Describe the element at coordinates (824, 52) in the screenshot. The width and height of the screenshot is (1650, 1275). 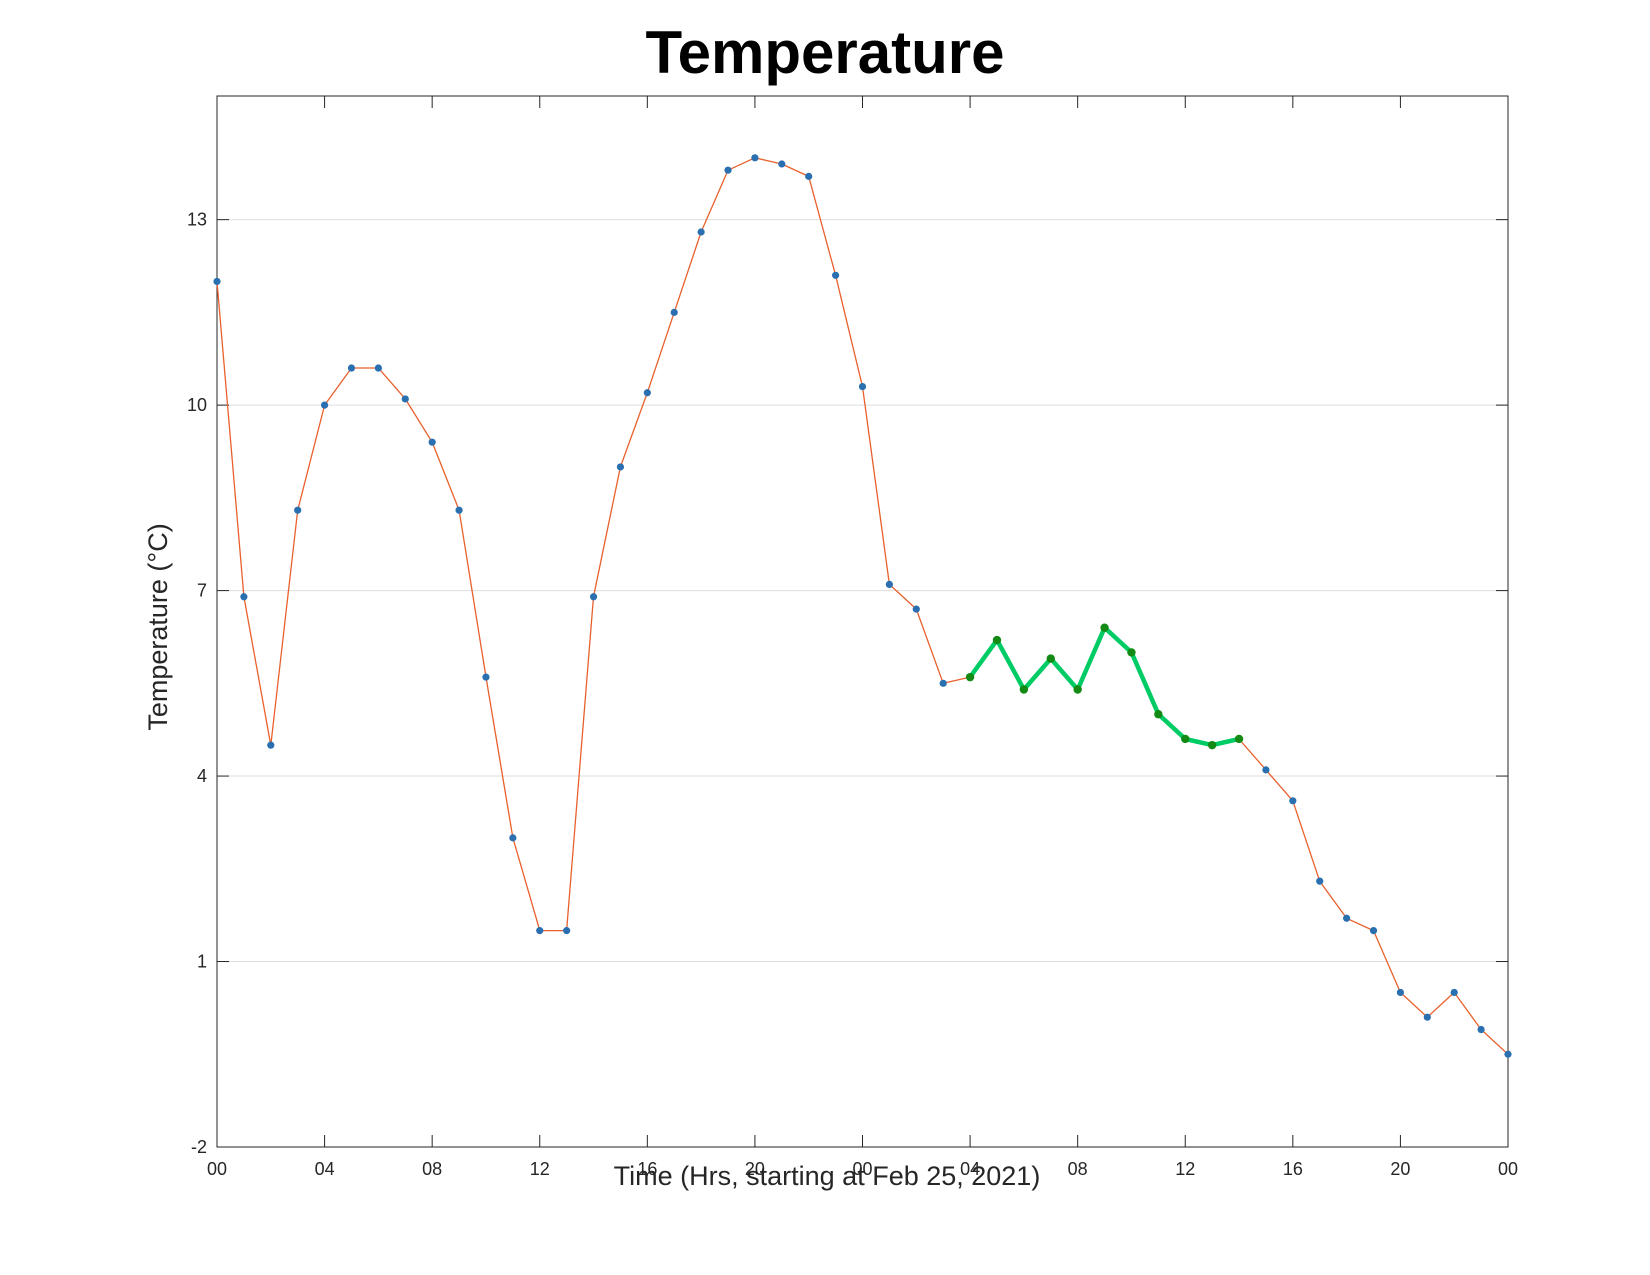
I see `chart-title: Temperature` at that location.